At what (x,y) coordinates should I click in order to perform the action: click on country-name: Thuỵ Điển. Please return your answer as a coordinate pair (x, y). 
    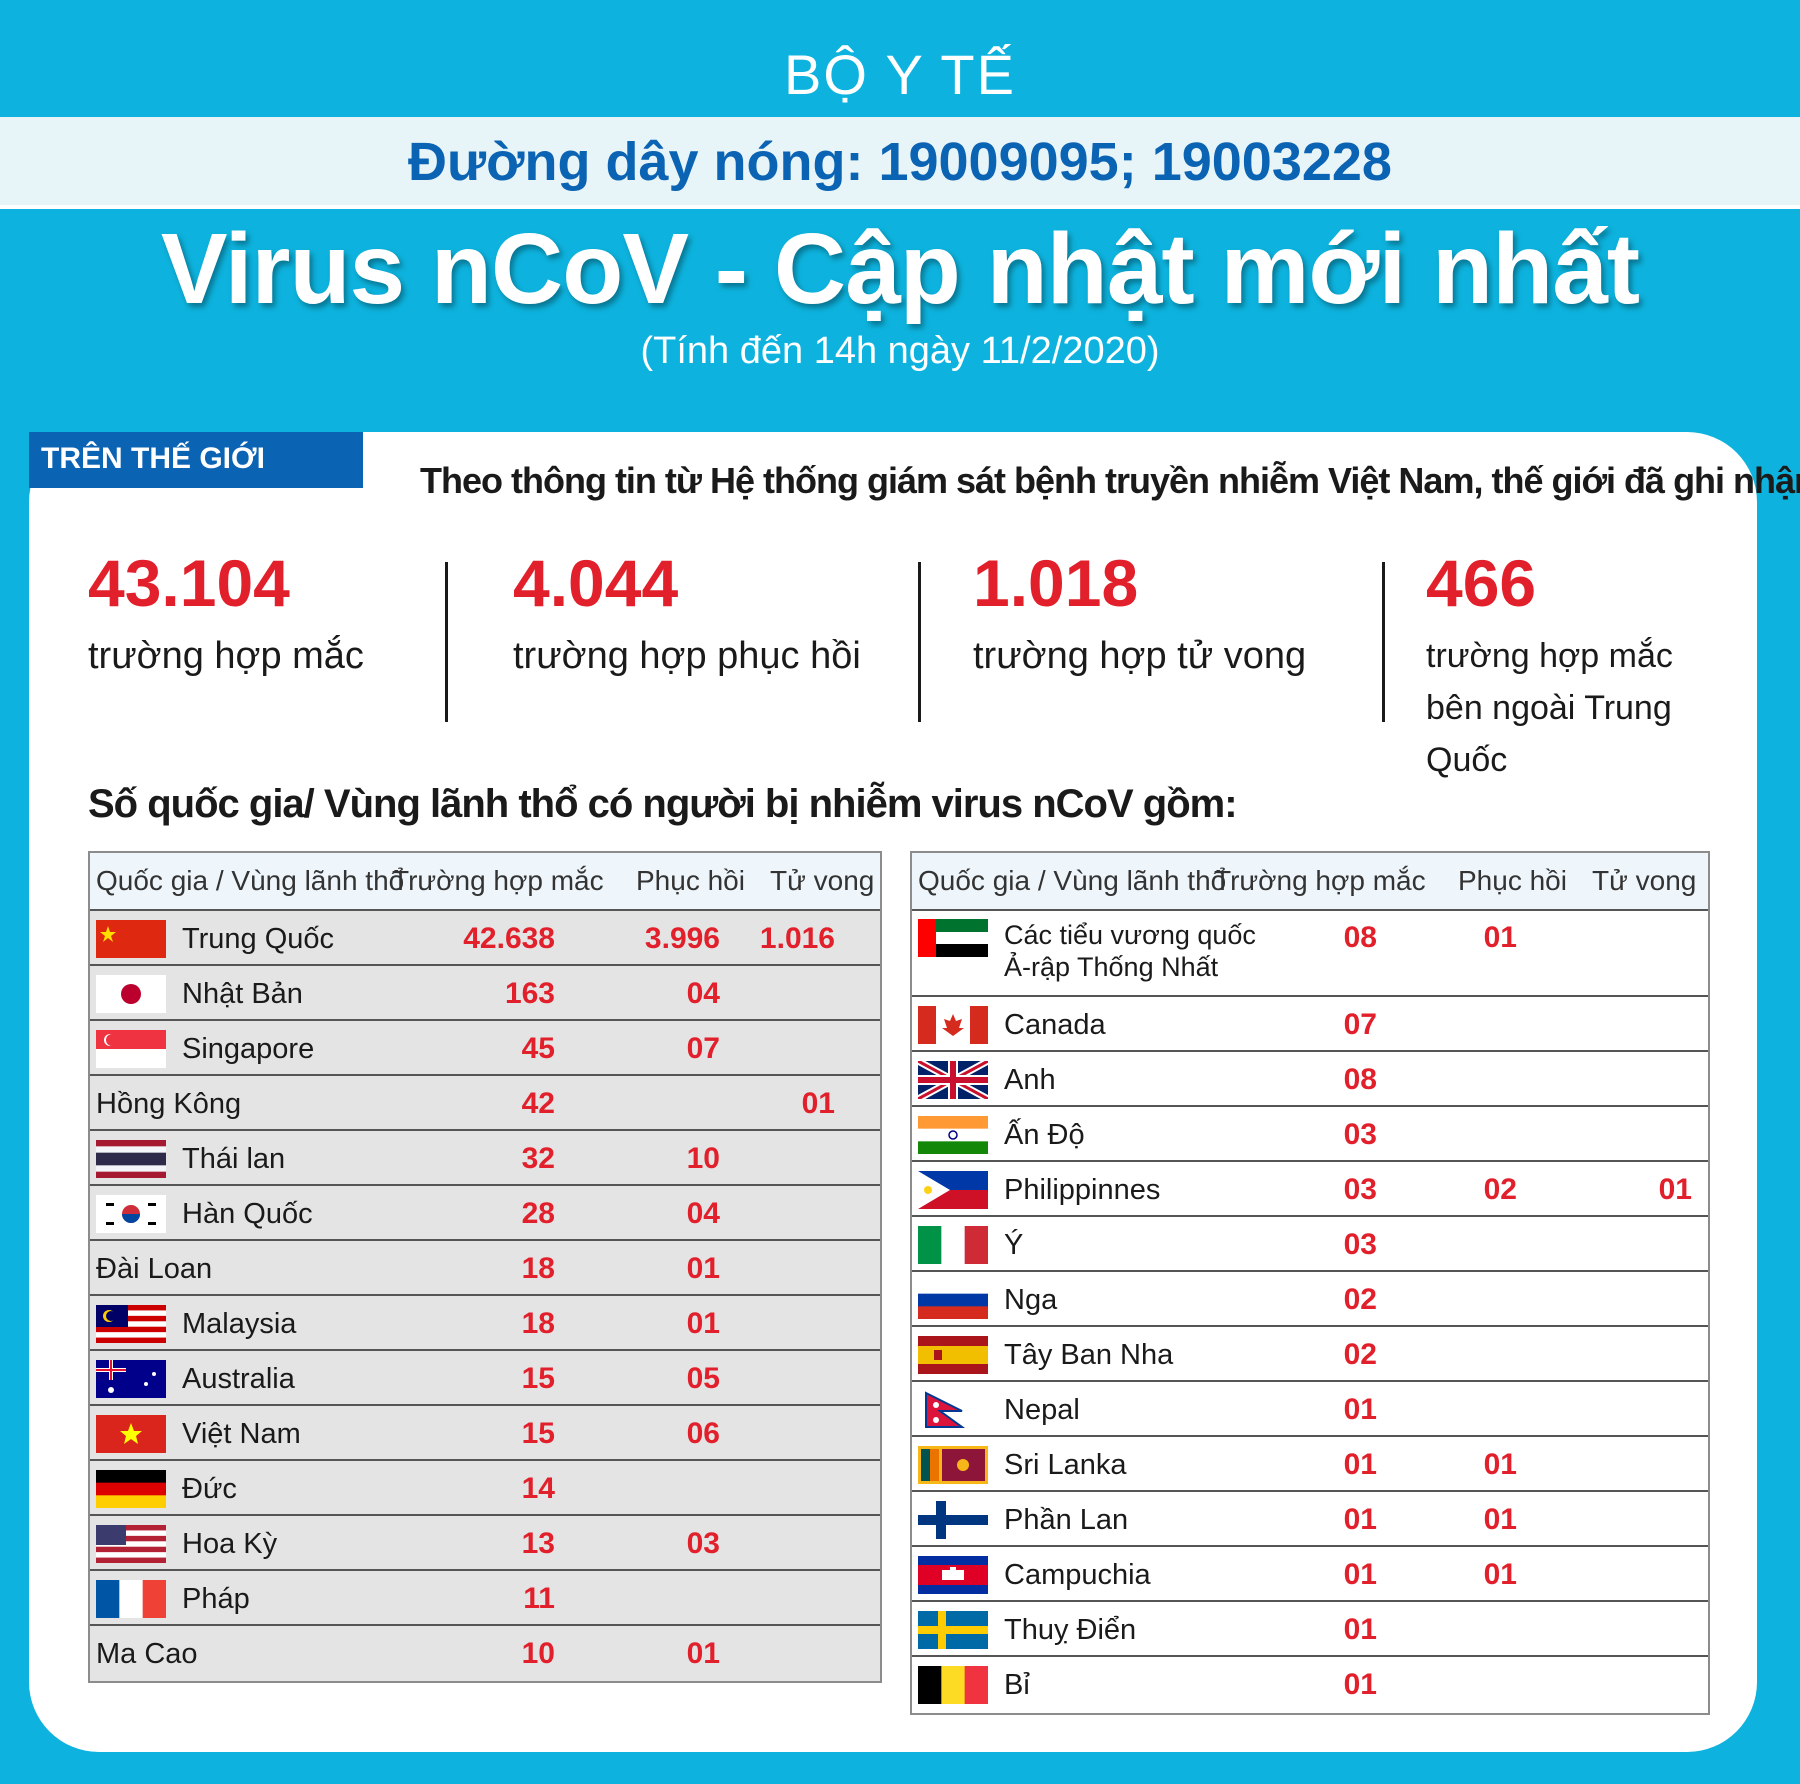
    Looking at the image, I should click on (1070, 1629).